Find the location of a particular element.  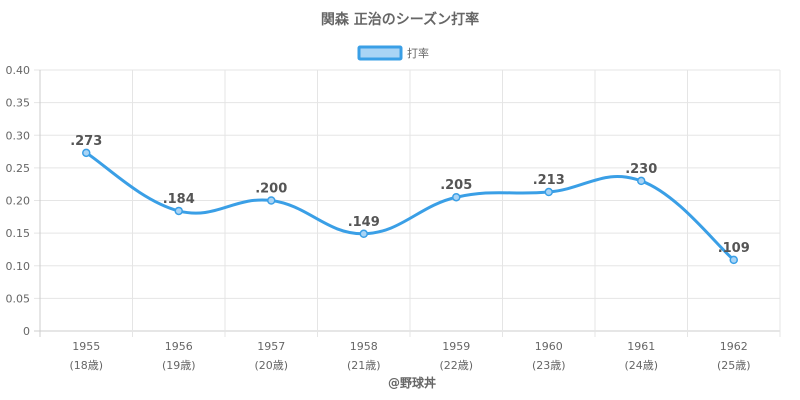

y-tick-label: 0.40 is located at coordinates (18, 70).